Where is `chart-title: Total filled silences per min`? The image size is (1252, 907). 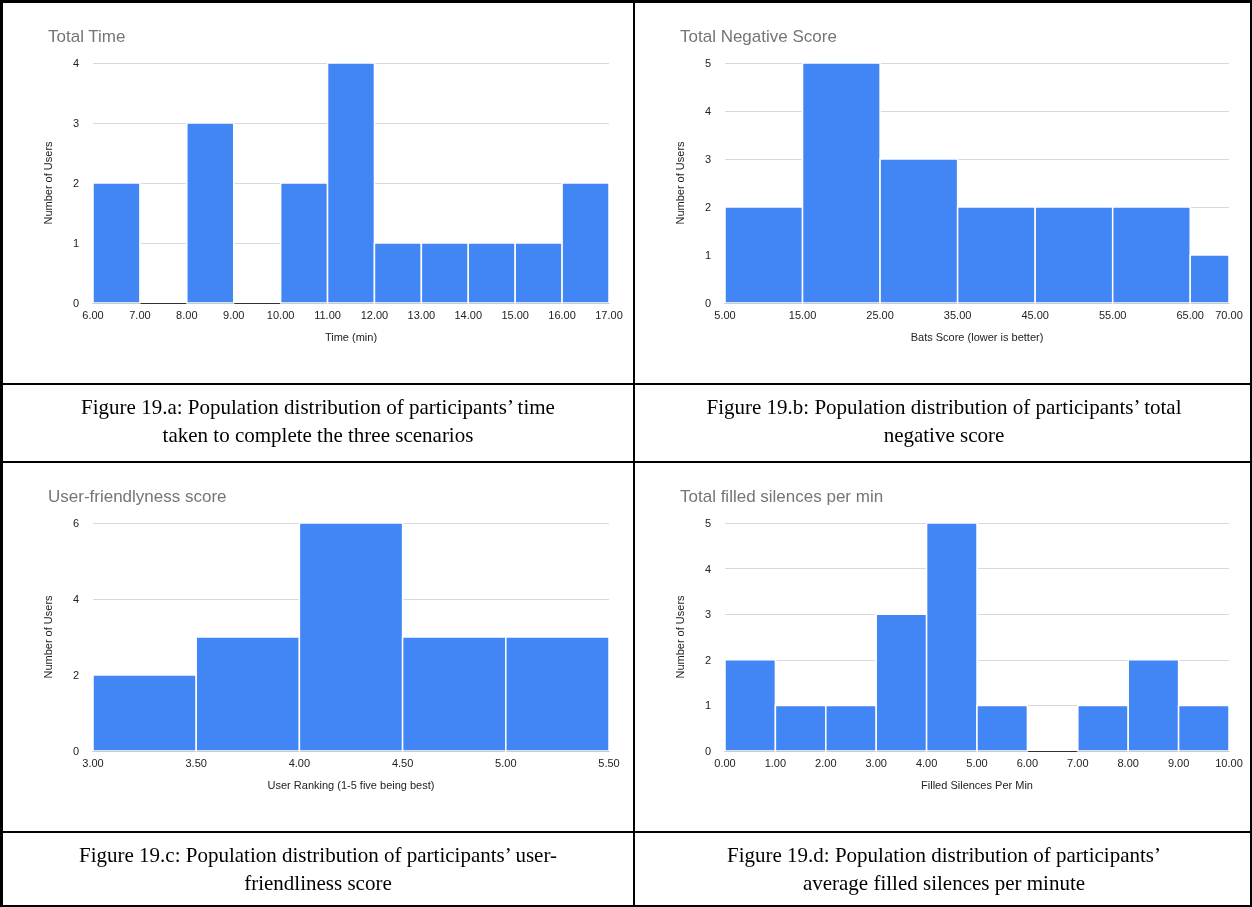
chart-title: Total filled silences per min is located at coordinates (782, 496).